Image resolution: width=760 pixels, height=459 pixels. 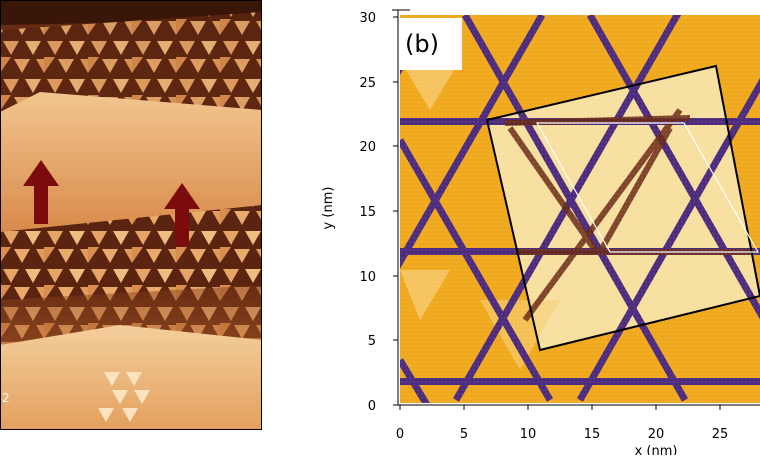 I want to click on y-tick-label: 0, so click(x=372, y=406).